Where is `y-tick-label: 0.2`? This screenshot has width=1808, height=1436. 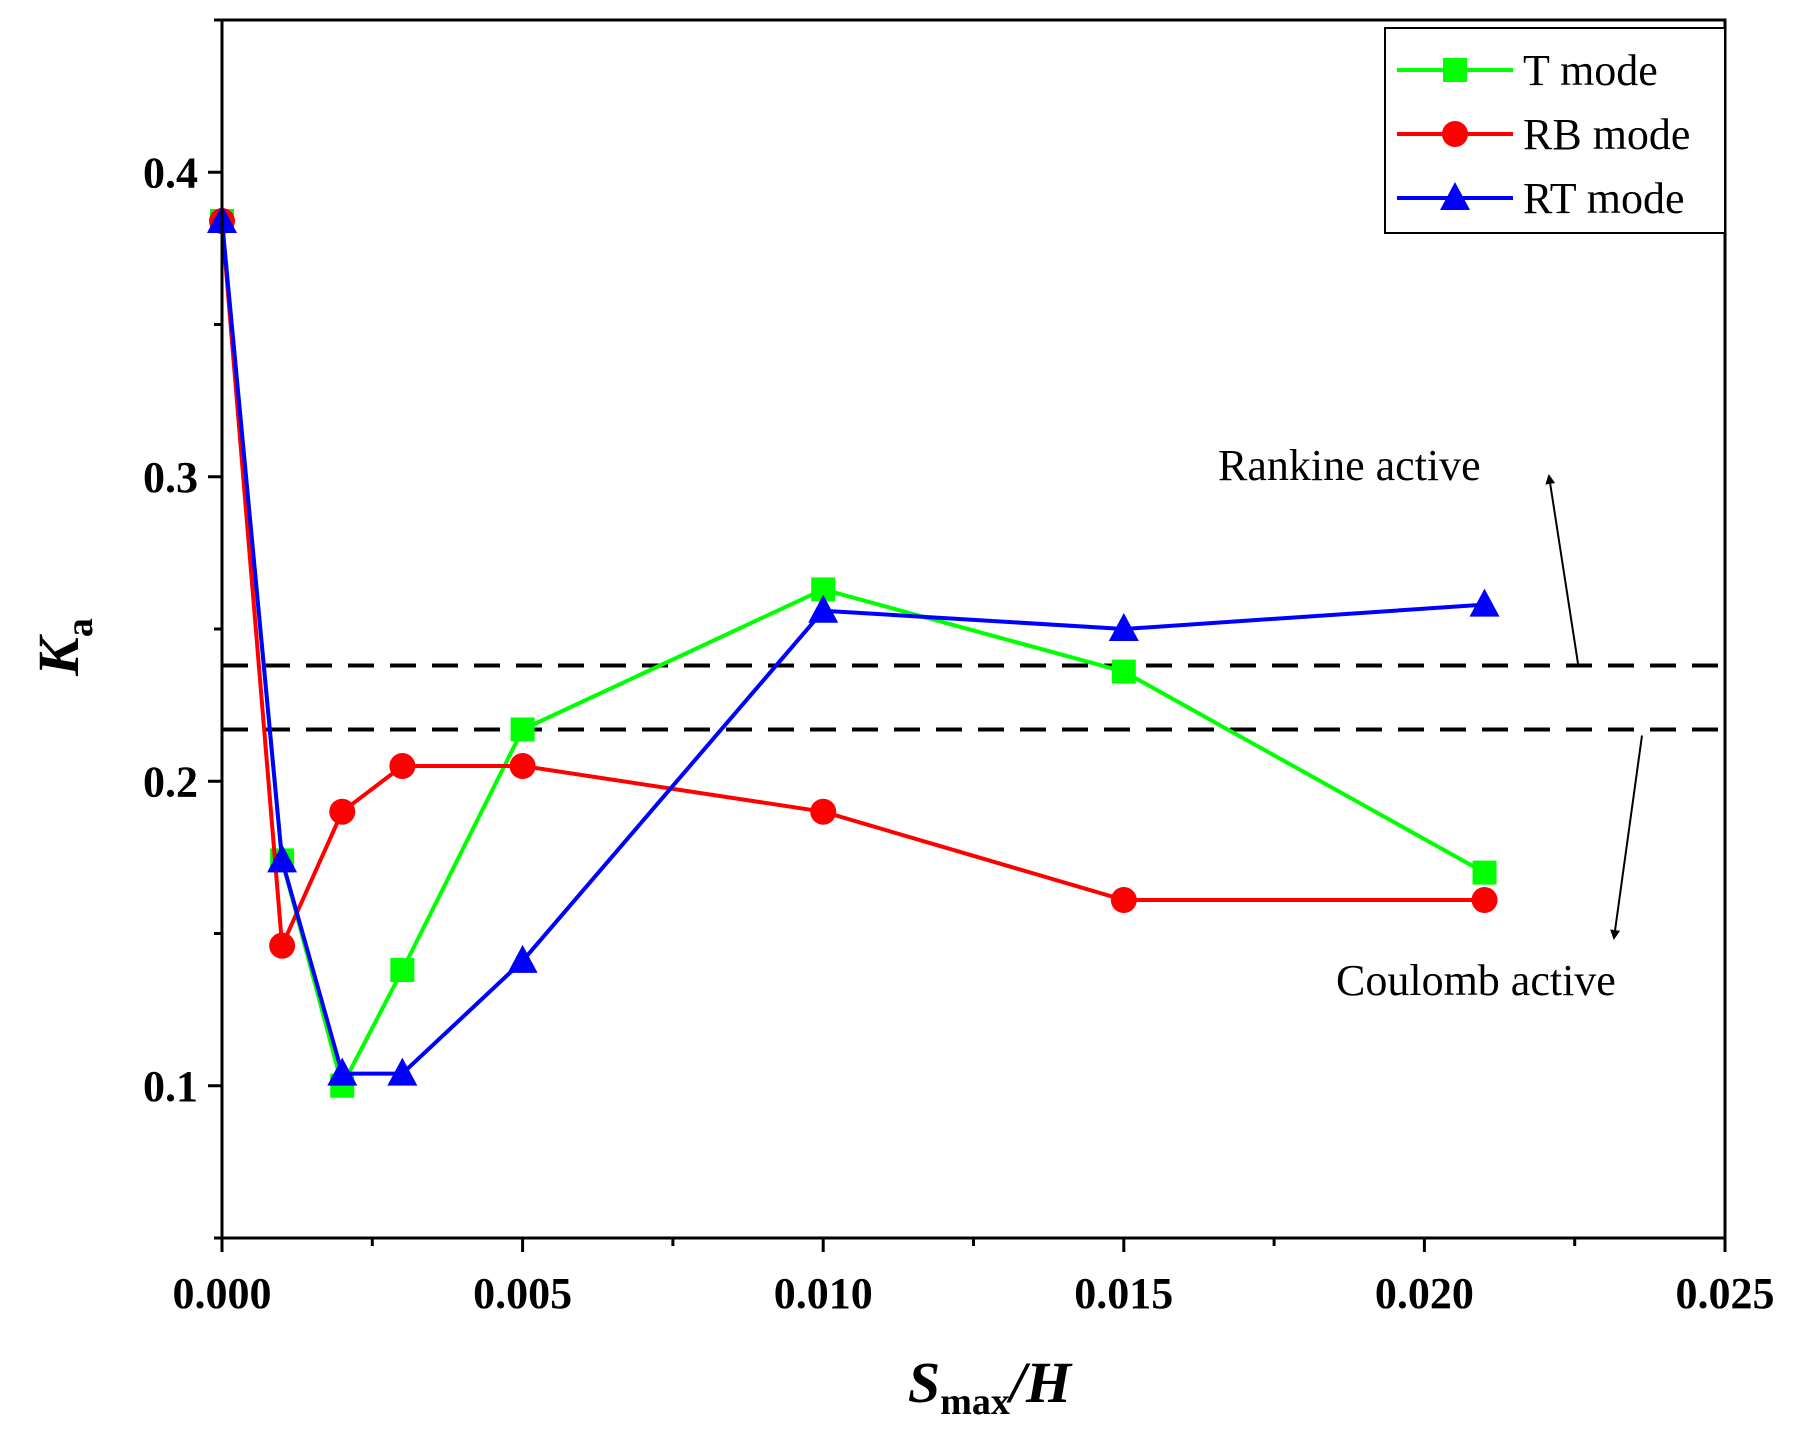
y-tick-label: 0.2 is located at coordinates (170, 781).